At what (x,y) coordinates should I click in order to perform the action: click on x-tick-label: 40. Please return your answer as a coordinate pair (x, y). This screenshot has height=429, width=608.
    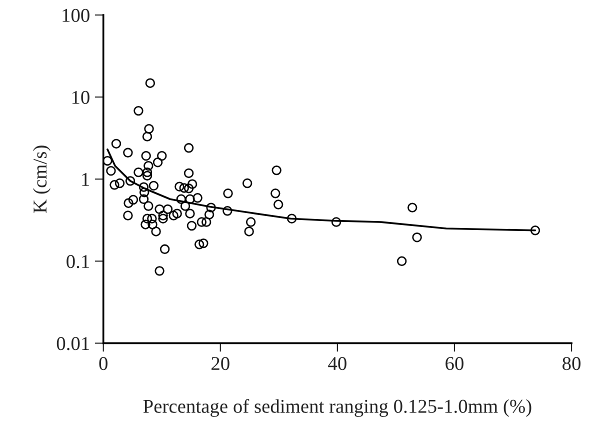
    Looking at the image, I should click on (337, 363).